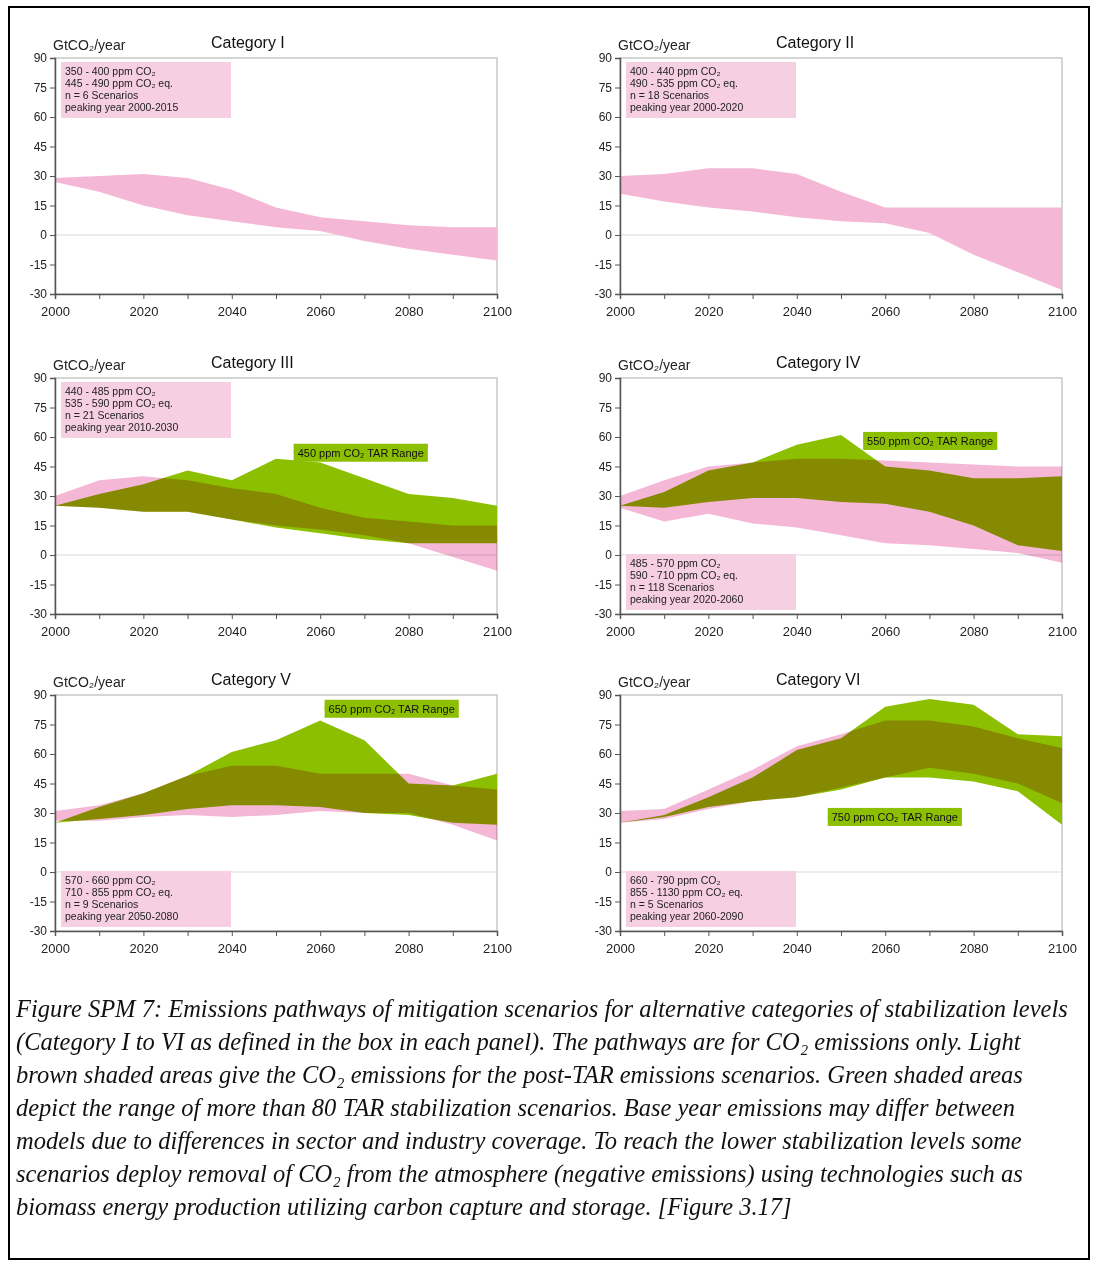 The image size is (1098, 1267). What do you see at coordinates (930, 440) in the screenshot?
I see `legend-label: 550 ppm CO₂ TAR Range` at bounding box center [930, 440].